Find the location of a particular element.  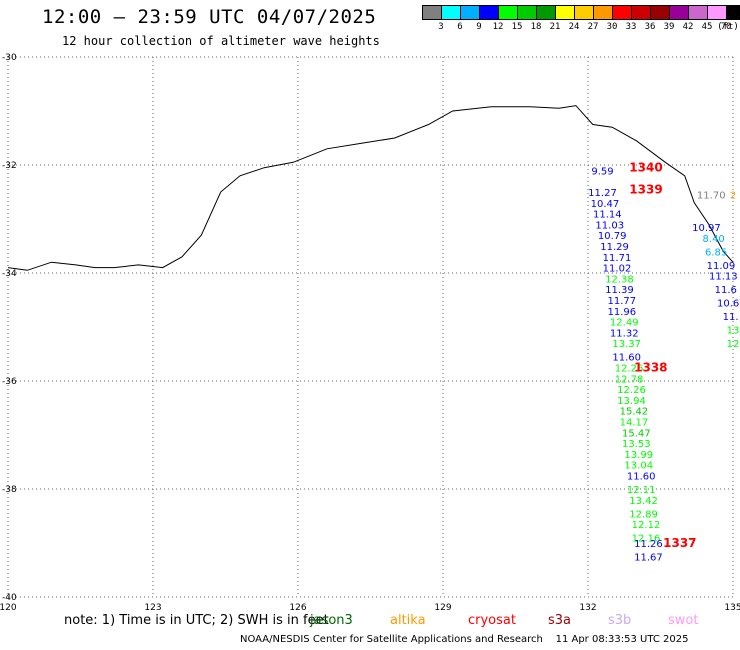

wave-height-value: 9.59 is located at coordinates (602, 171).